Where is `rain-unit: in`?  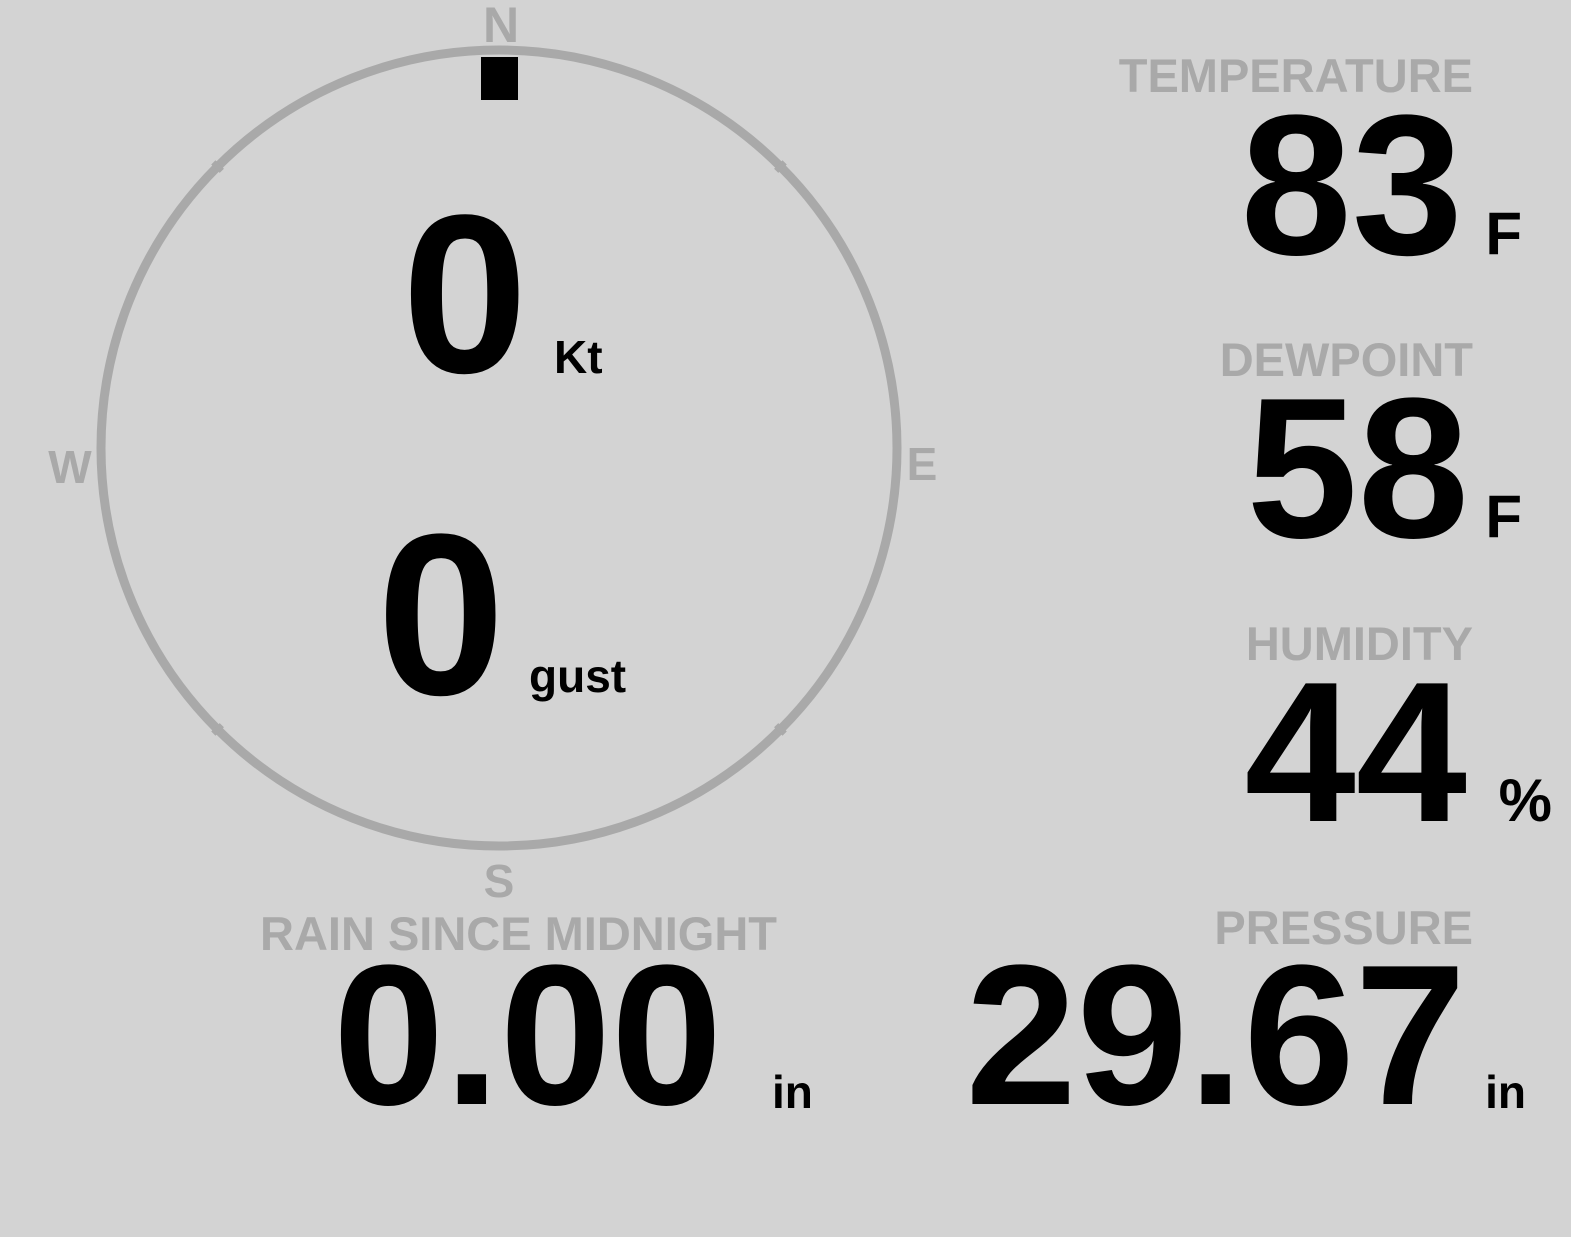
rain-unit: in is located at coordinates (792, 1092).